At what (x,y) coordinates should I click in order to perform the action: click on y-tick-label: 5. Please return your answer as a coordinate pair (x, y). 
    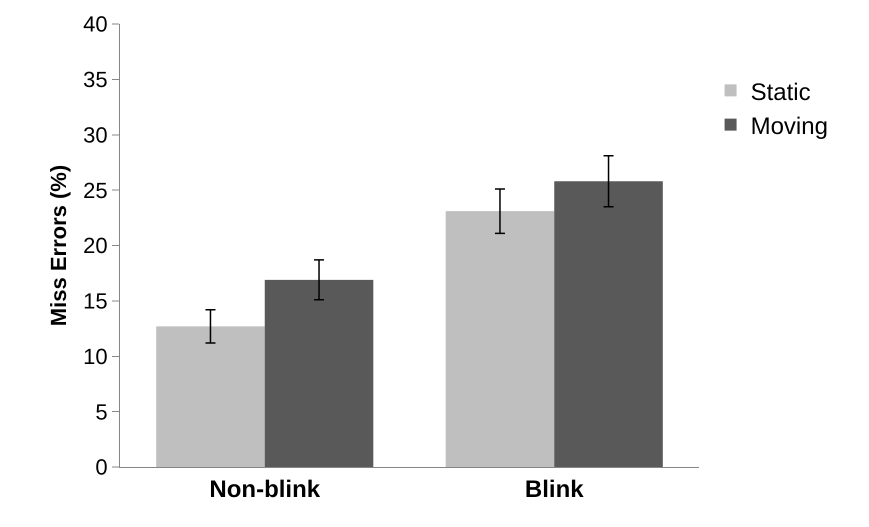
    Looking at the image, I should click on (101, 411).